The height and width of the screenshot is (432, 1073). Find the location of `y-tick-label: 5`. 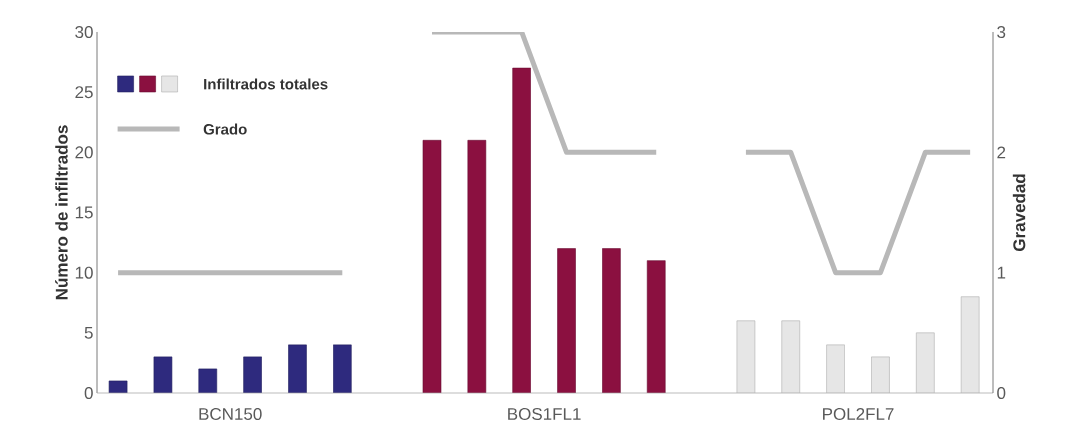

y-tick-label: 5 is located at coordinates (88, 332).